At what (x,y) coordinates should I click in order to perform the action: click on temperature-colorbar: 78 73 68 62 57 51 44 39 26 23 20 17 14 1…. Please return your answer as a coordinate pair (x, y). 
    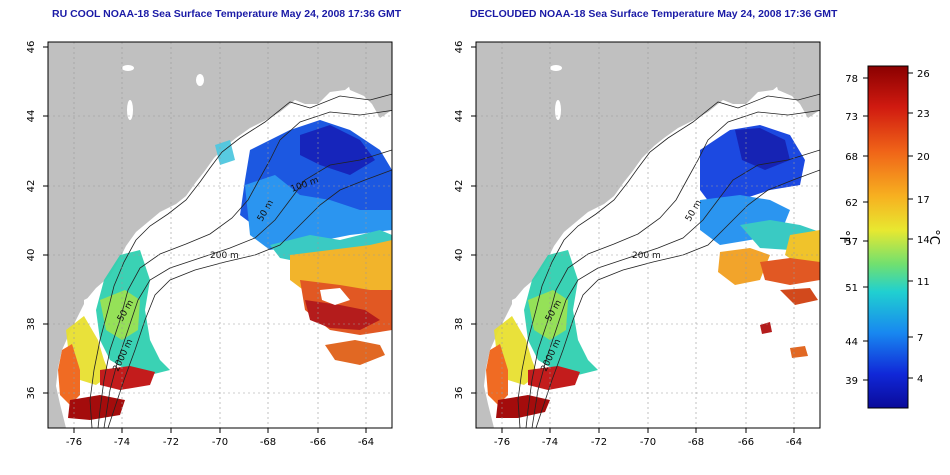
    Looking at the image, I should click on (888, 237).